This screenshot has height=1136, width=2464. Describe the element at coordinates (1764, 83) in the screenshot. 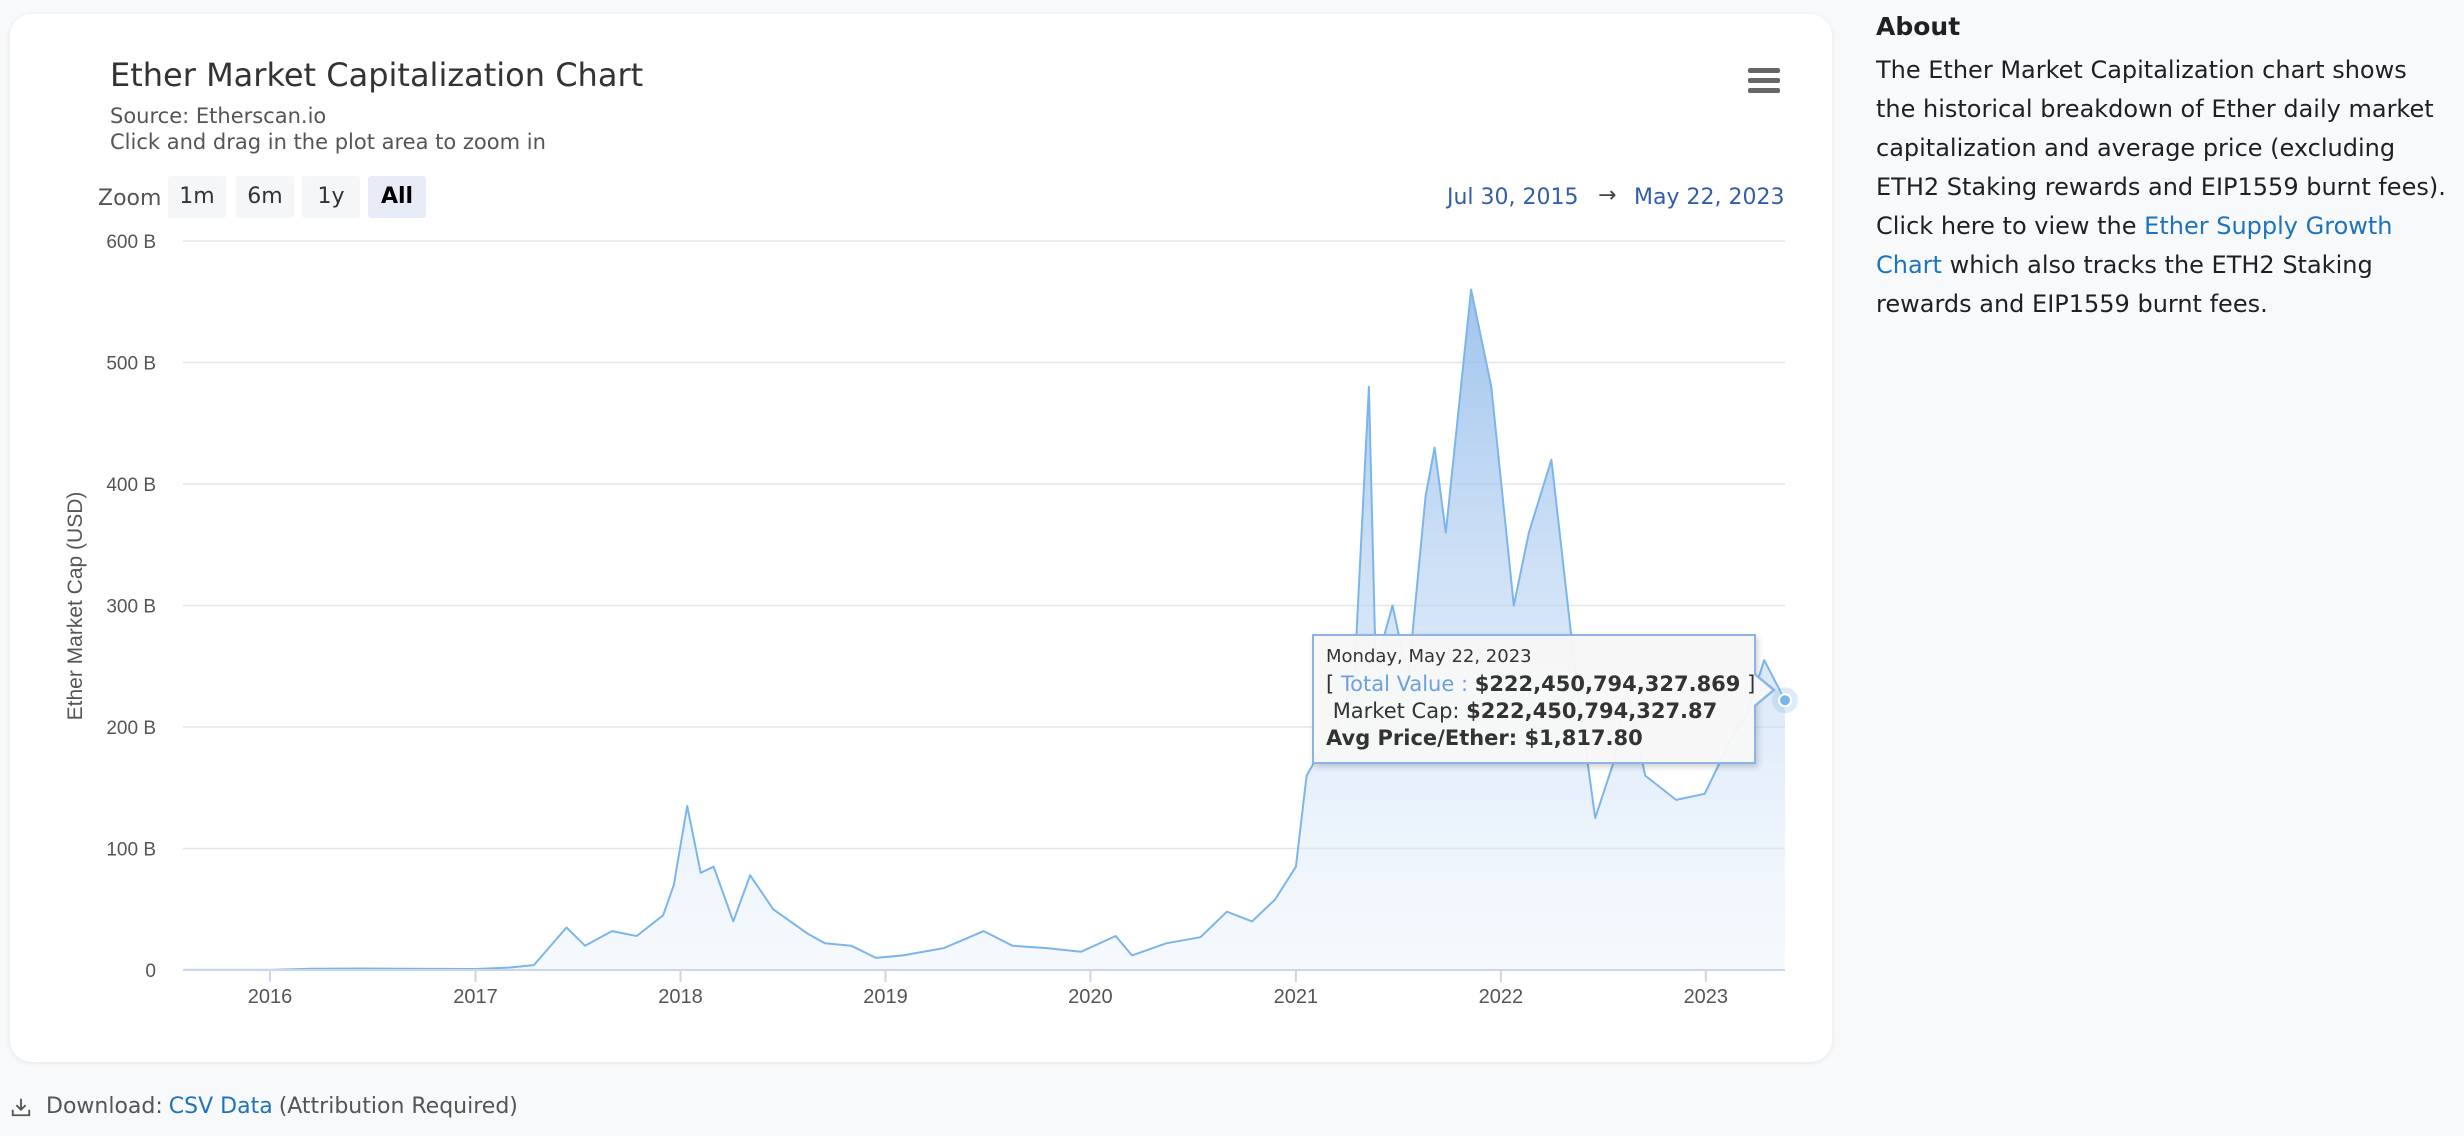

I see `hamburger-menu-icon` at that location.